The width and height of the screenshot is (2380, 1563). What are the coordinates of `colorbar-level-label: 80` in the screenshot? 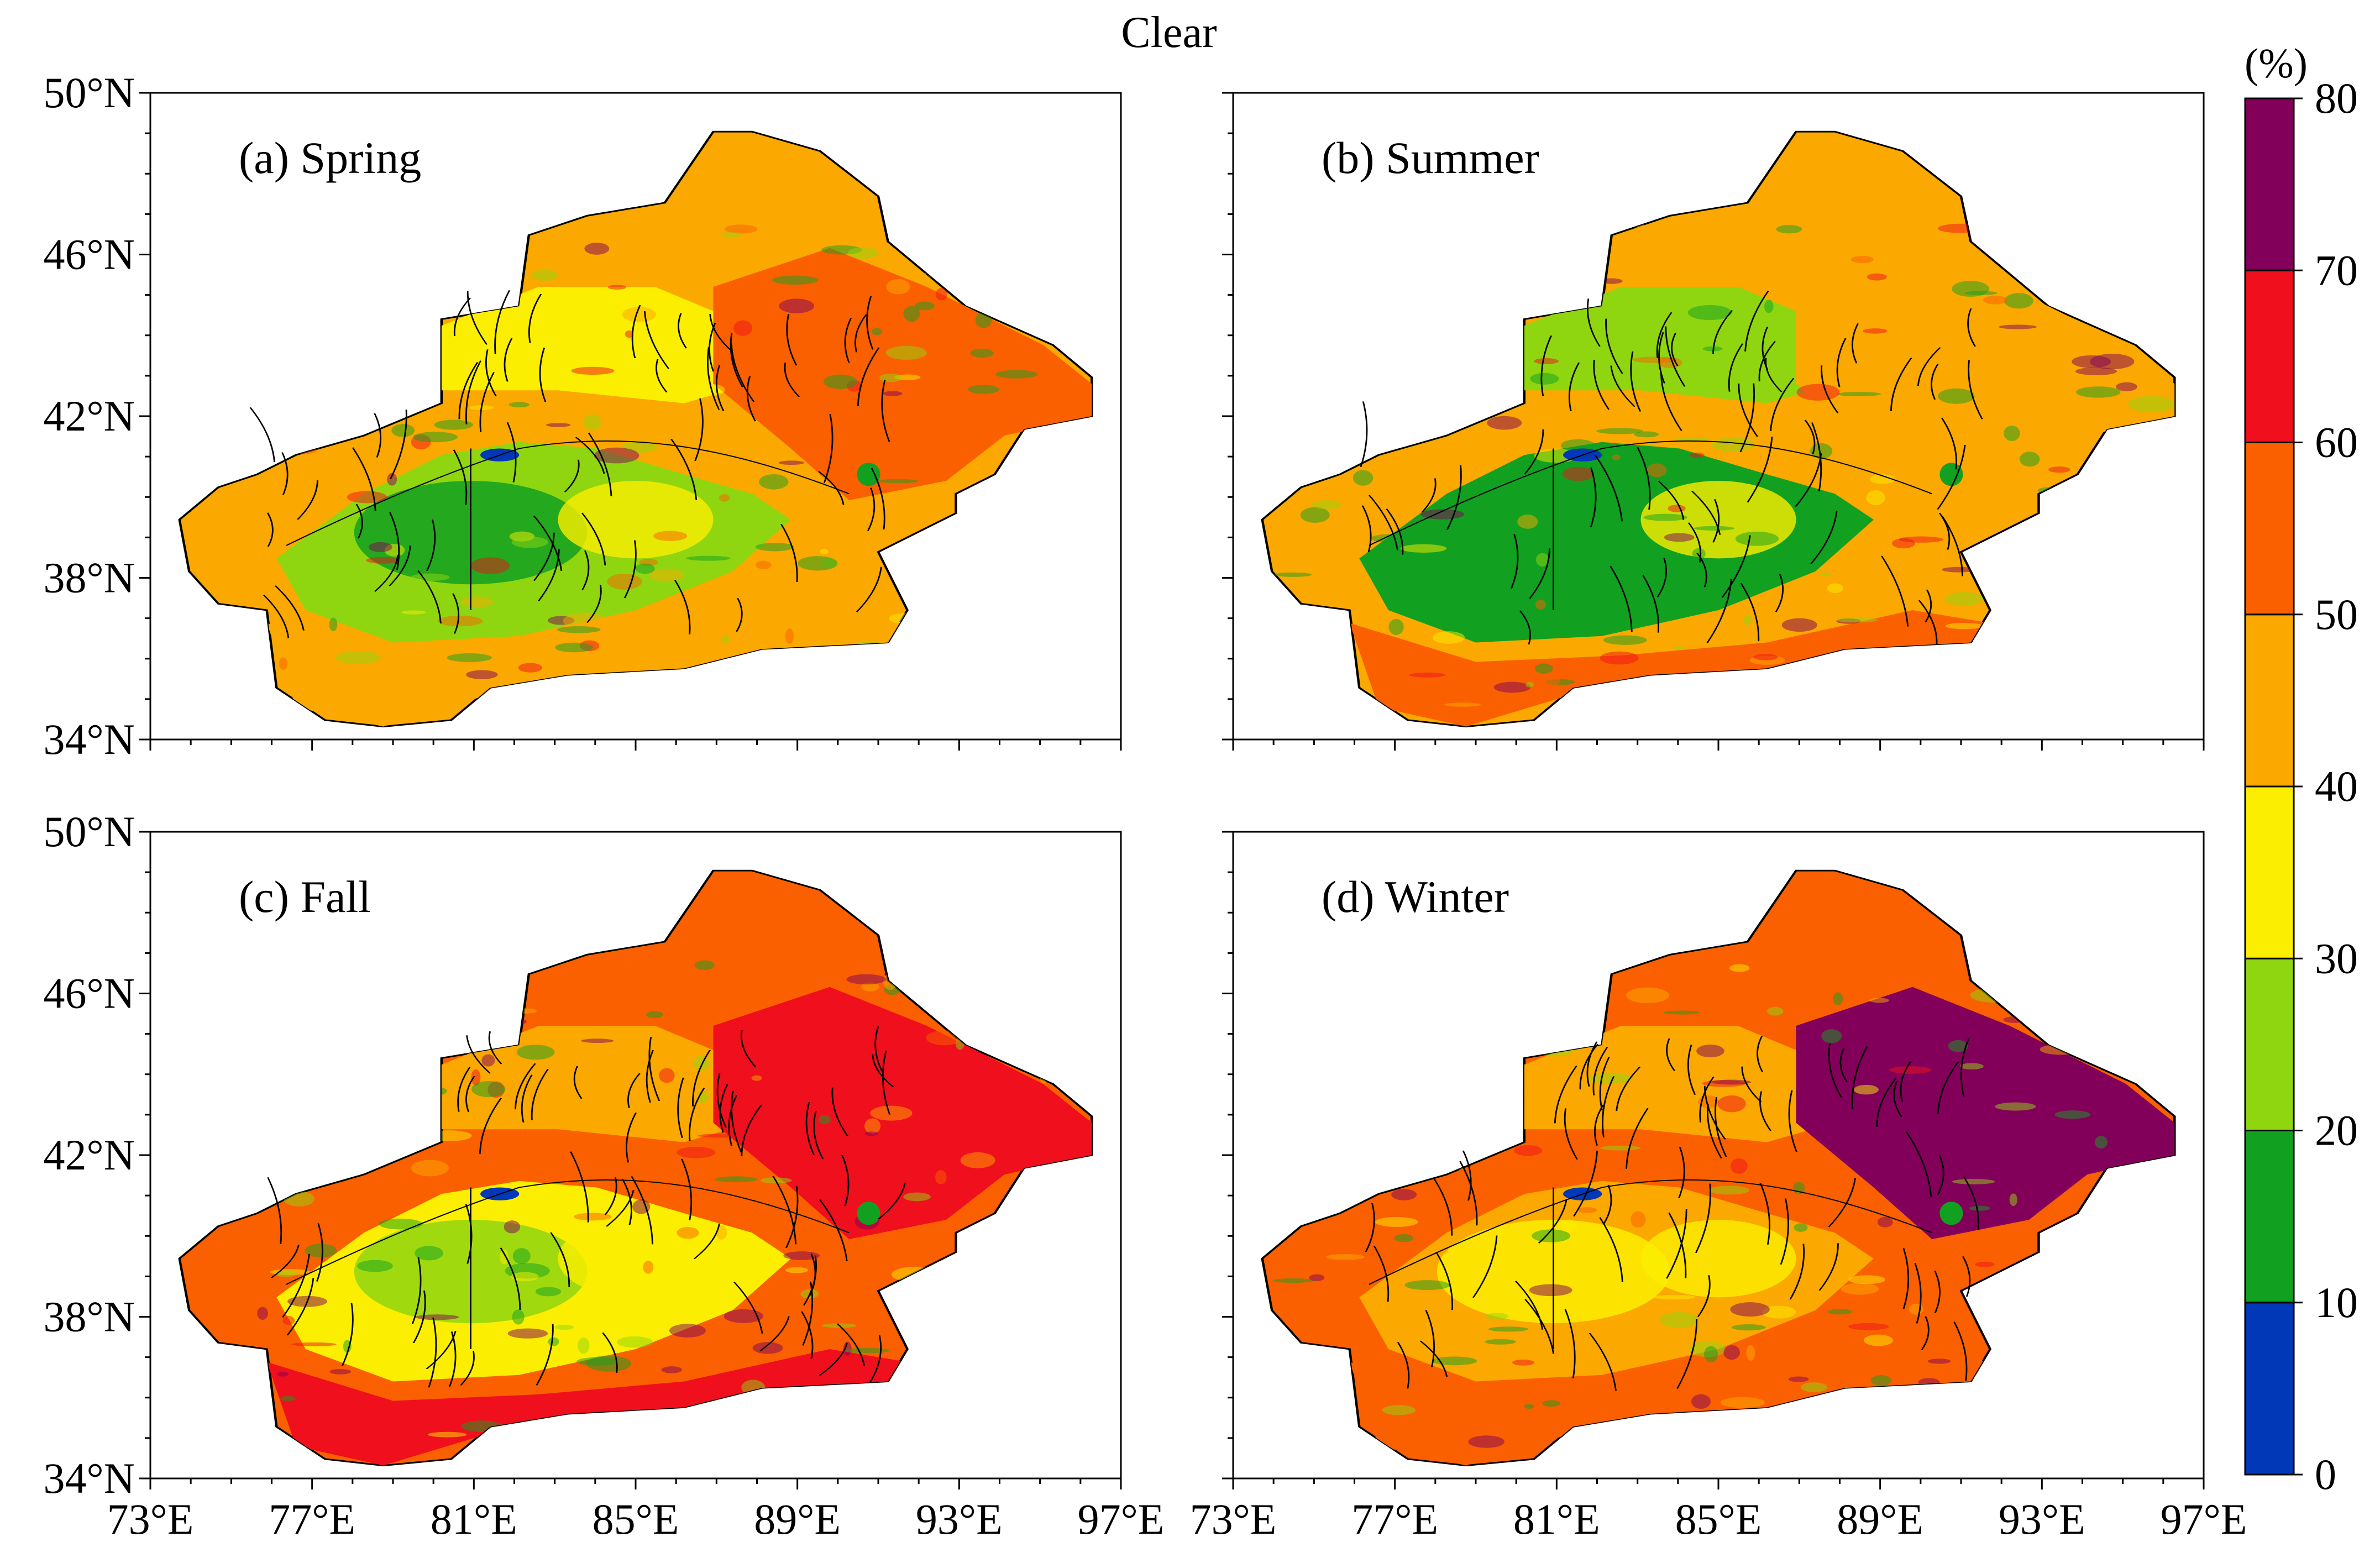 It's located at (2336, 98).